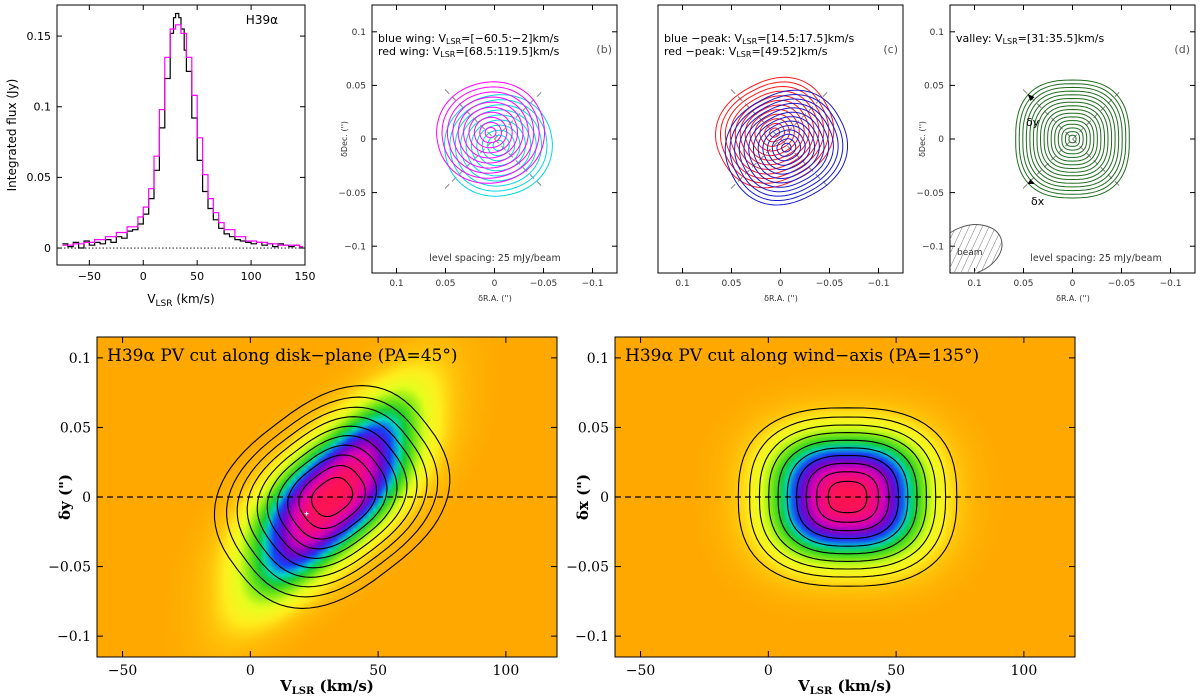 This screenshot has width=1200, height=700. I want to click on map-b-legend-red: red wing: VLSR=[68.5:119.5]km/s, so click(469, 52).